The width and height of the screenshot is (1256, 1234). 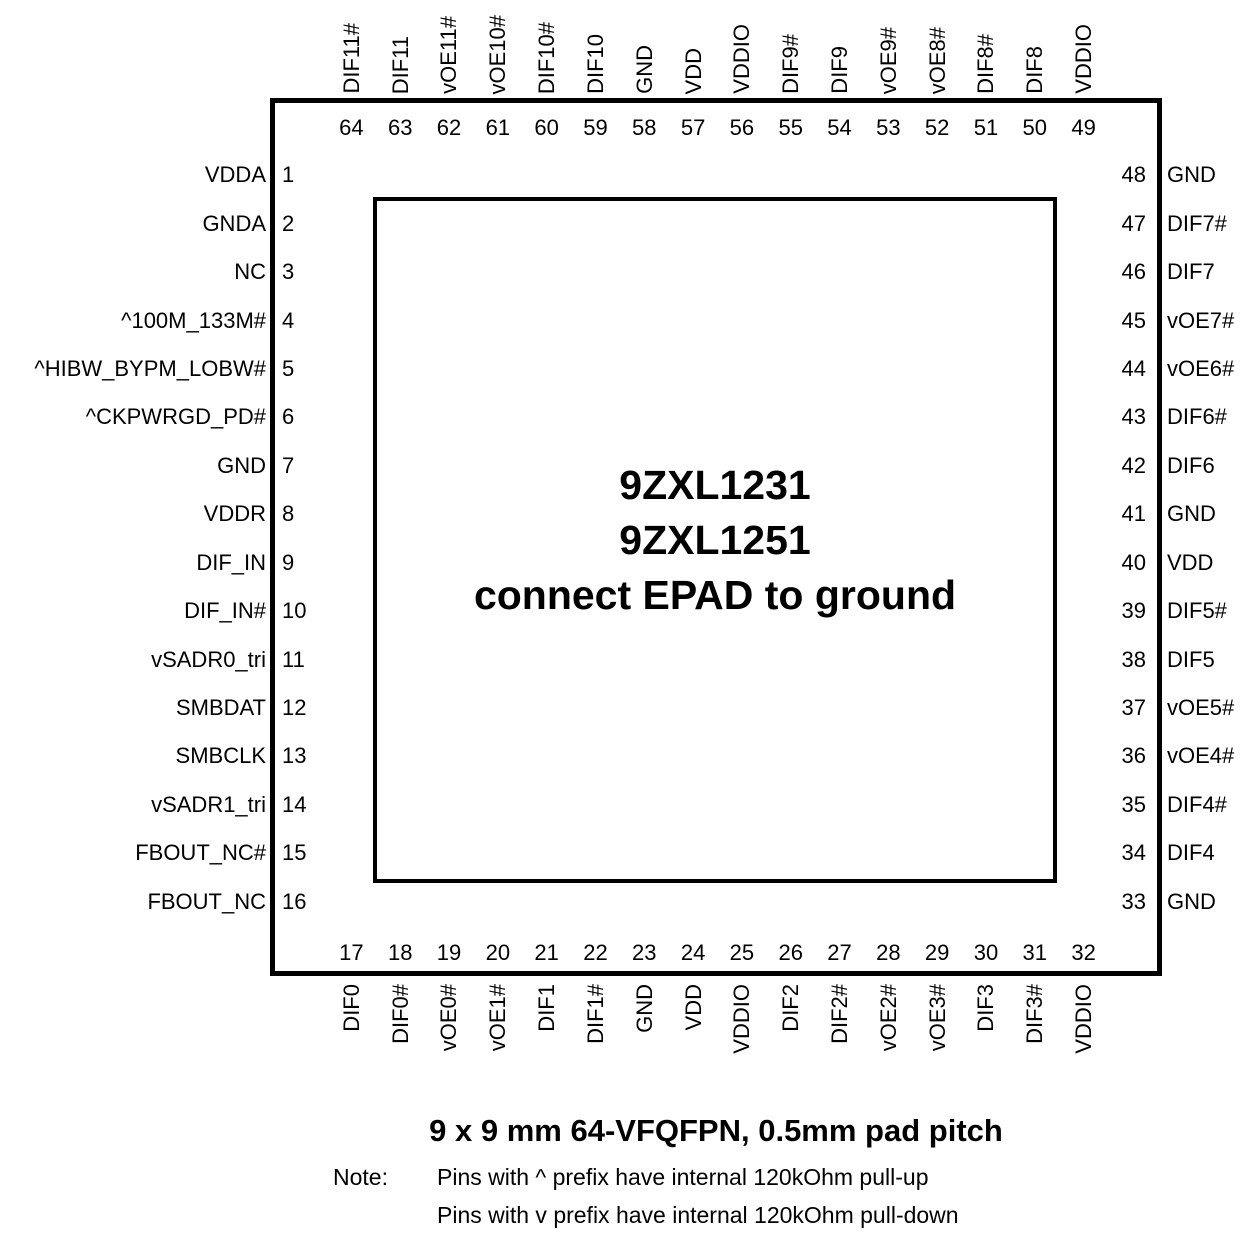 I want to click on pin-number: 29, so click(x=937, y=952).